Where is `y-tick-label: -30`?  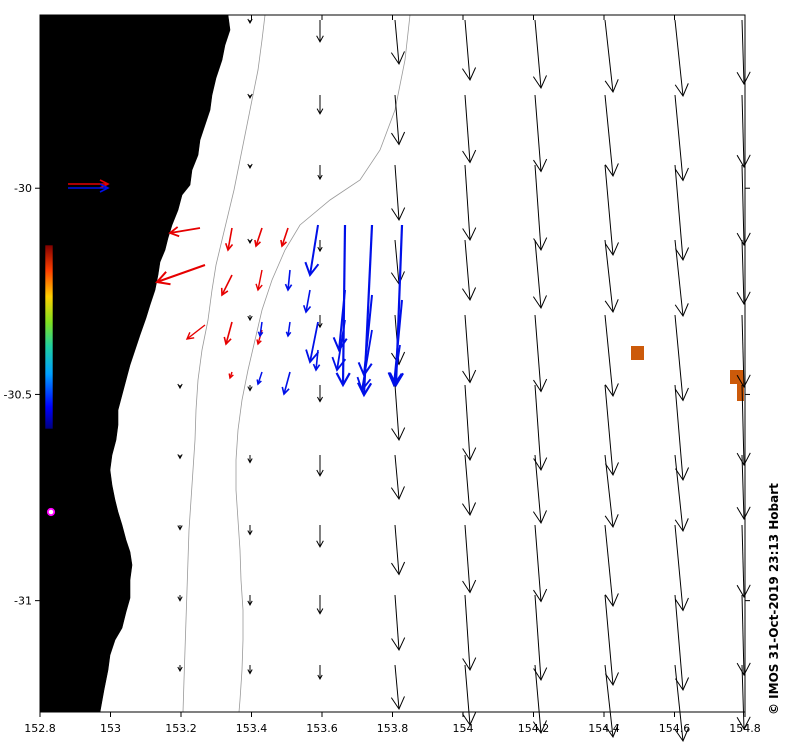 y-tick-label: -30 is located at coordinates (23, 188).